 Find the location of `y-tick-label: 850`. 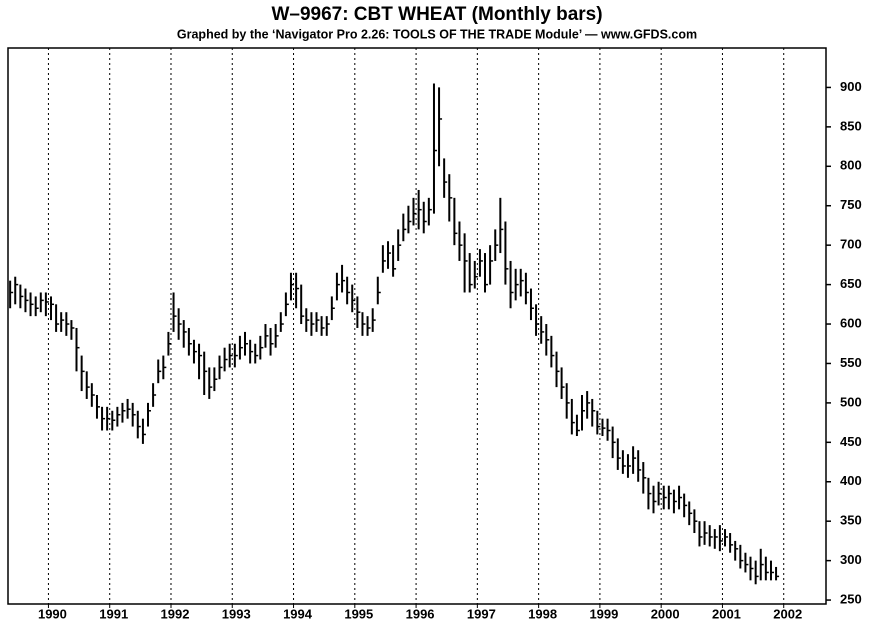

y-tick-label: 850 is located at coordinates (851, 125).